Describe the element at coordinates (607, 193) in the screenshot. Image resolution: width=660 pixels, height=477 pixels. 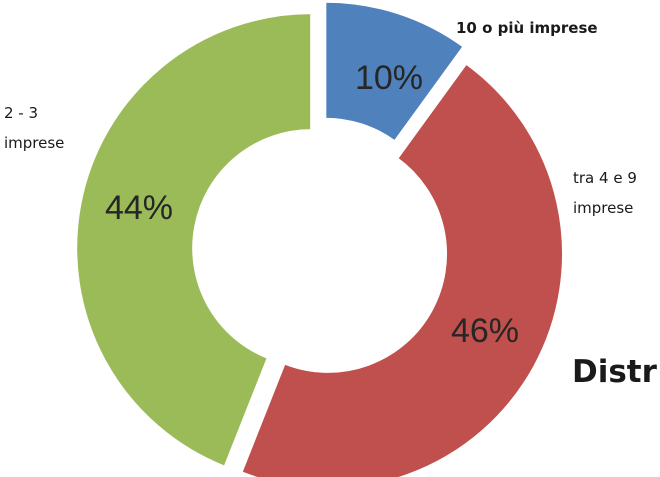
I see `category-label-4-9: tra 4 e 9 imprese` at that location.